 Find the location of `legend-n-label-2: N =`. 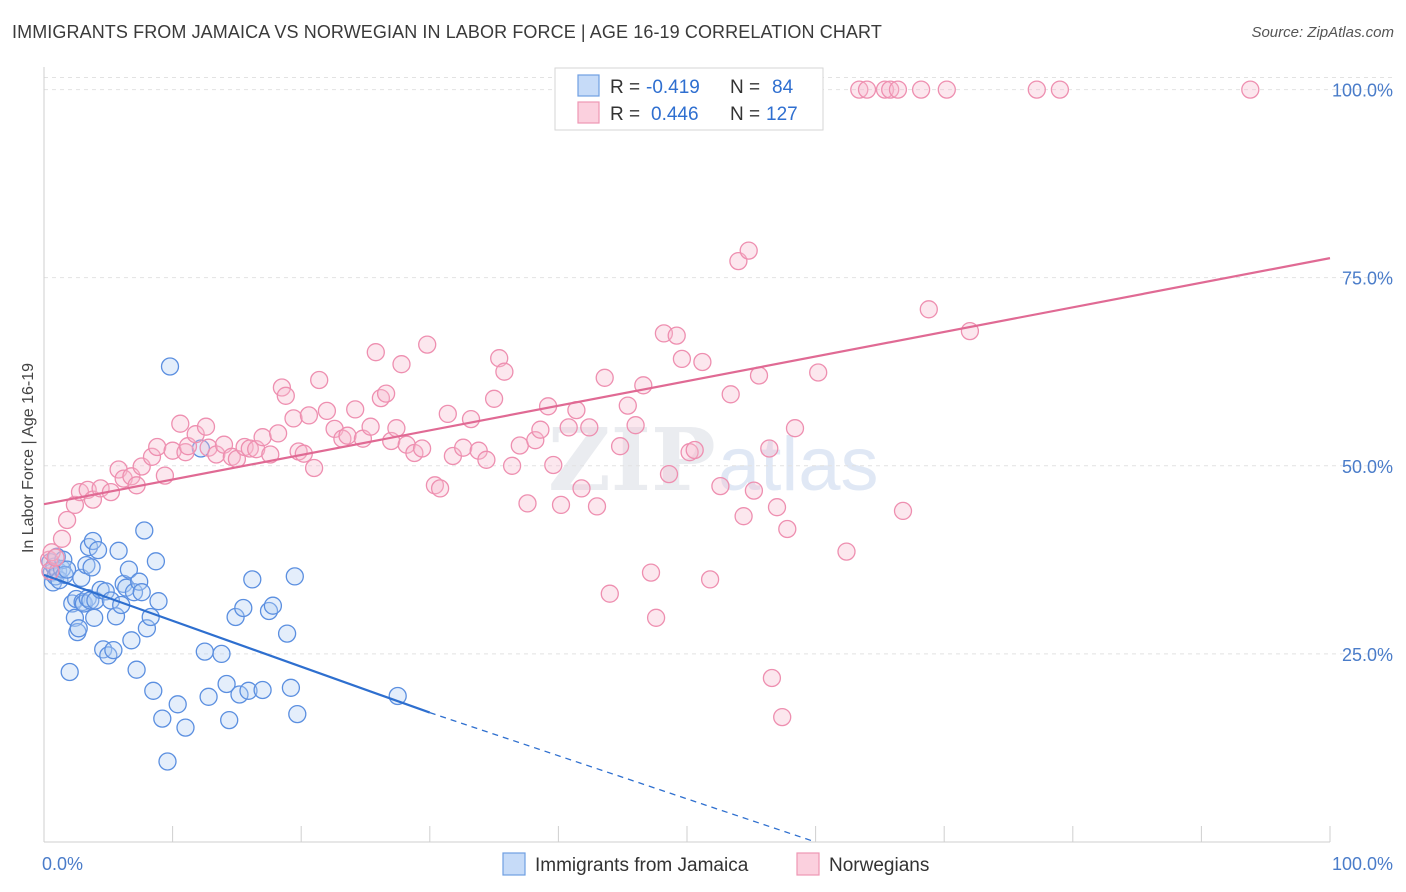

legend-n-label-2: N = is located at coordinates (745, 114).